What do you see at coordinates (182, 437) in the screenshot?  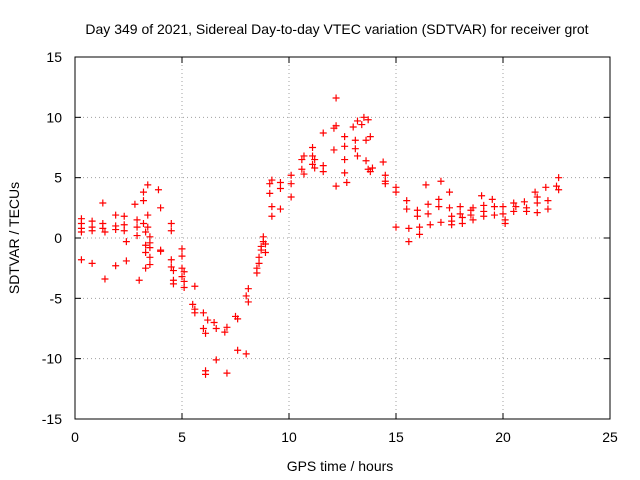 I see `x-tick-label: 5` at bounding box center [182, 437].